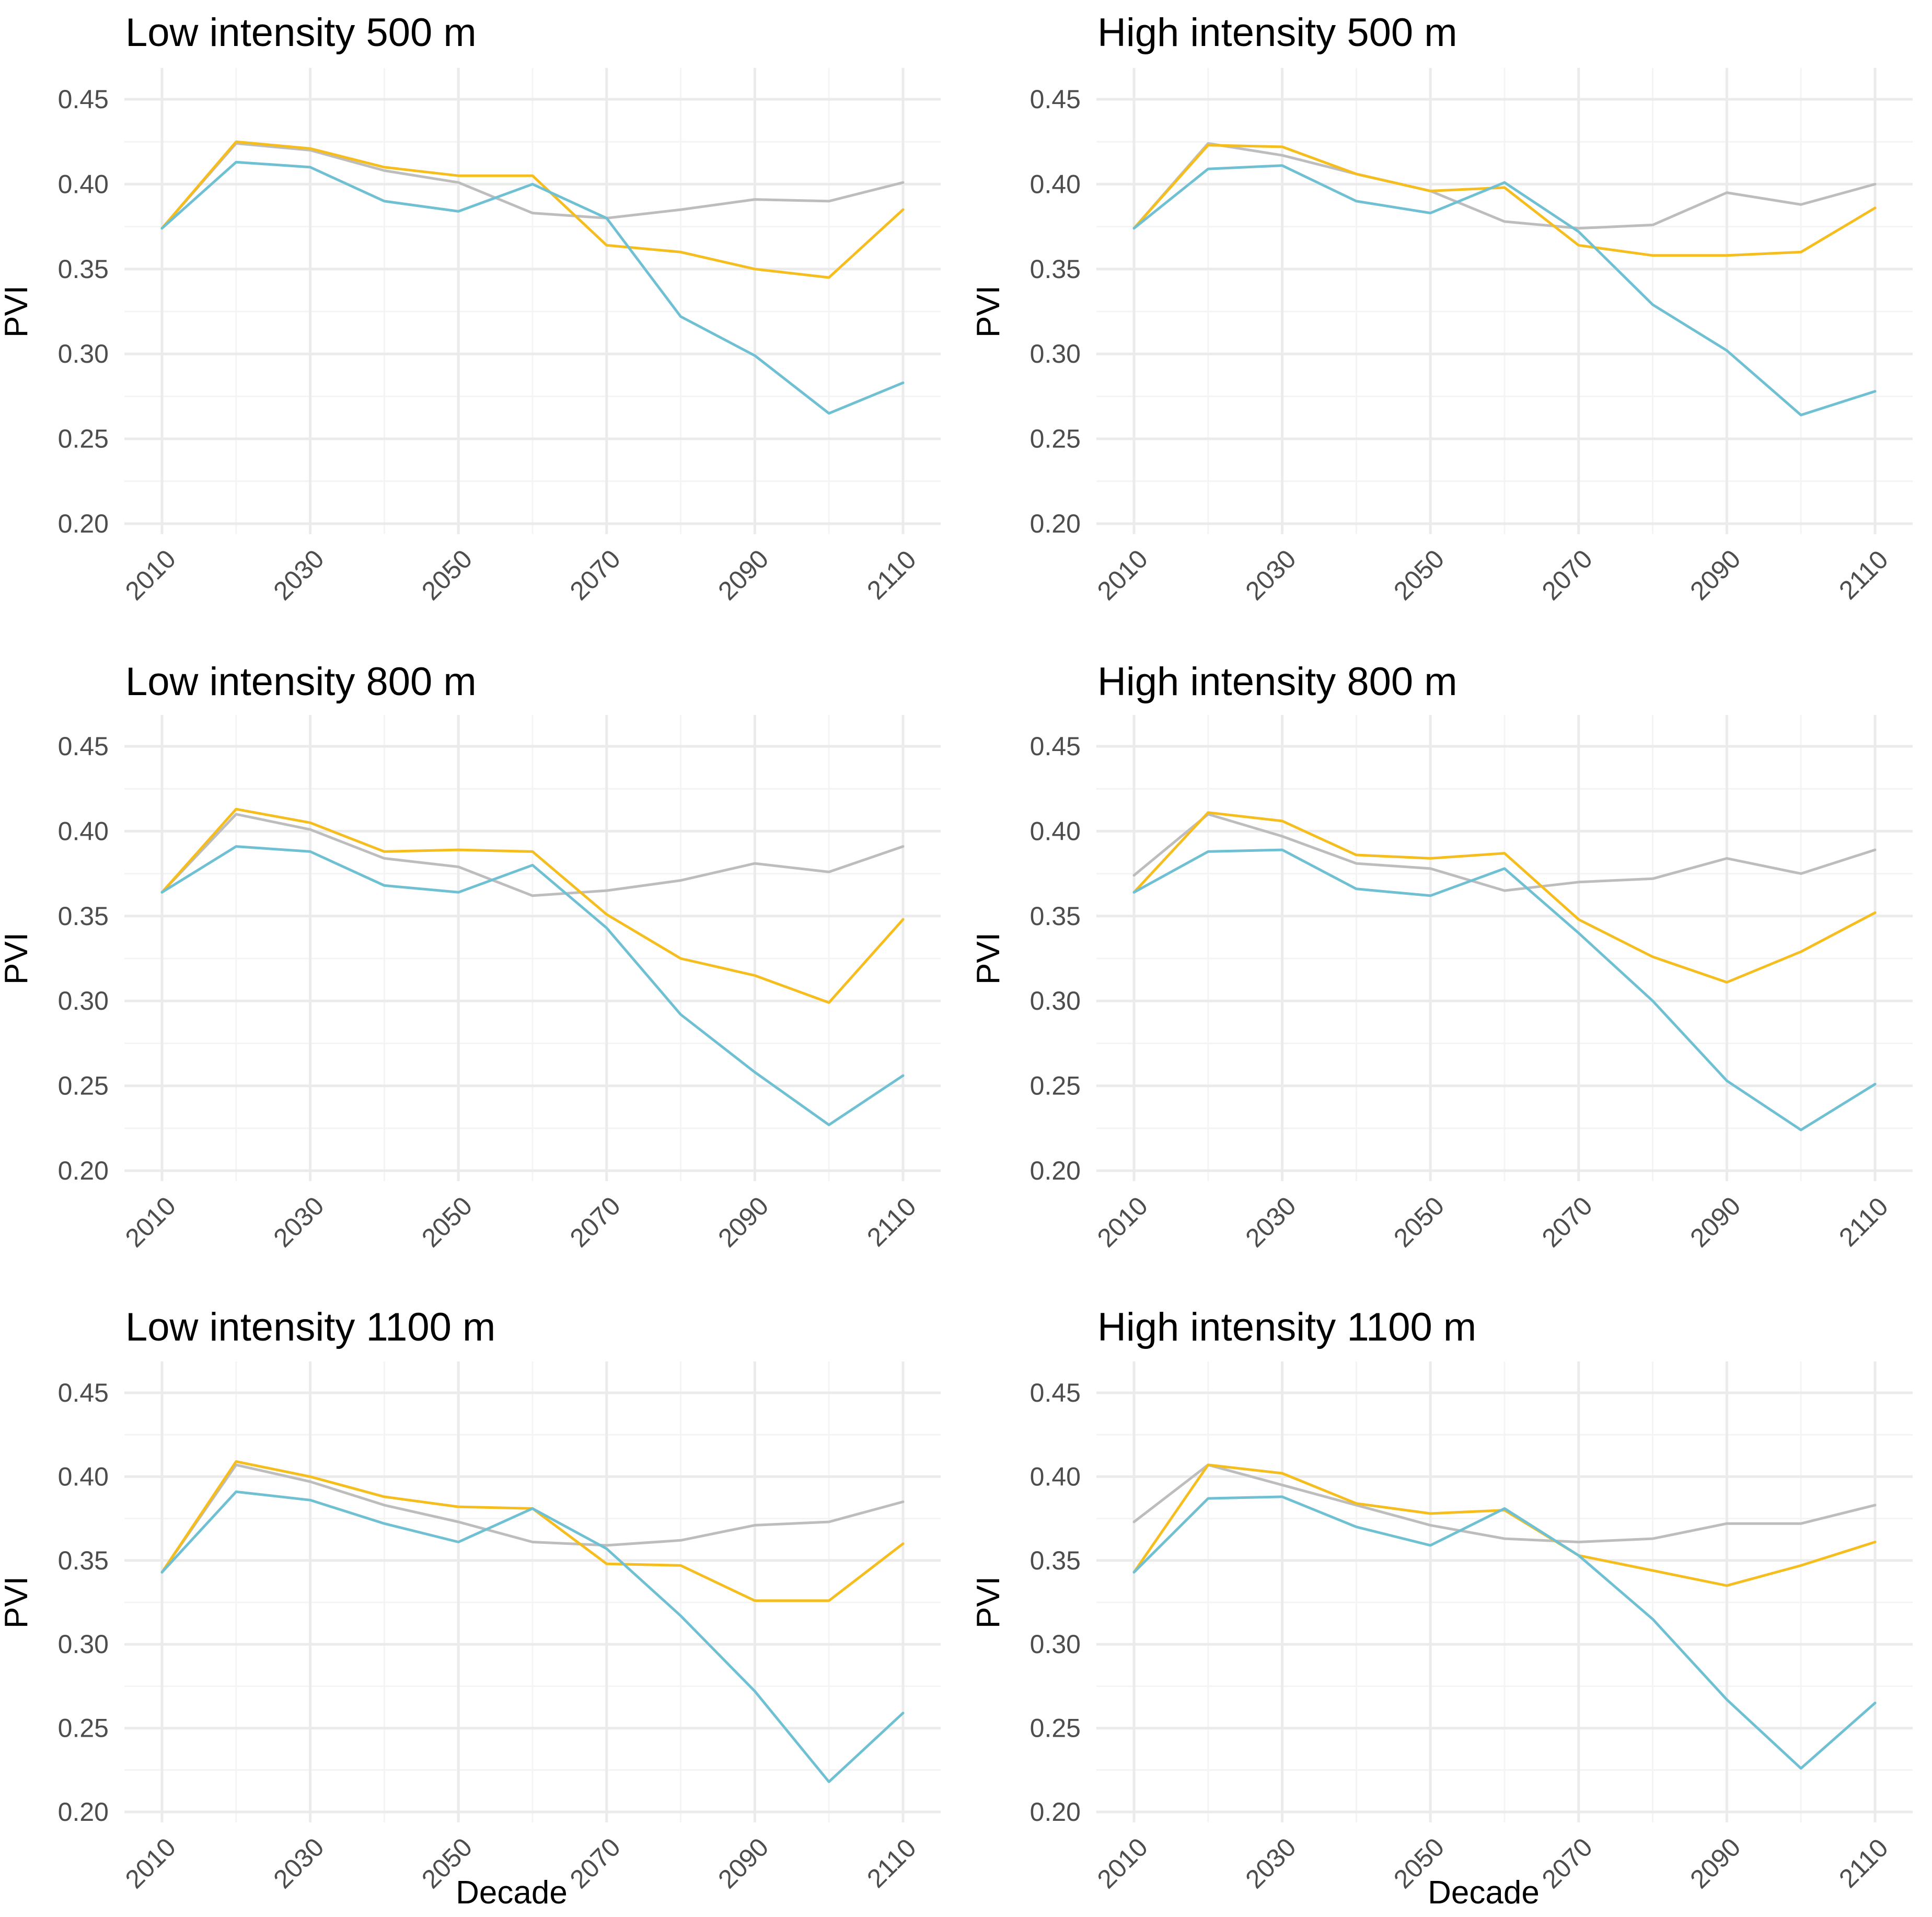  I want to click on panel-title: Low intensity 500 m, so click(301, 32).